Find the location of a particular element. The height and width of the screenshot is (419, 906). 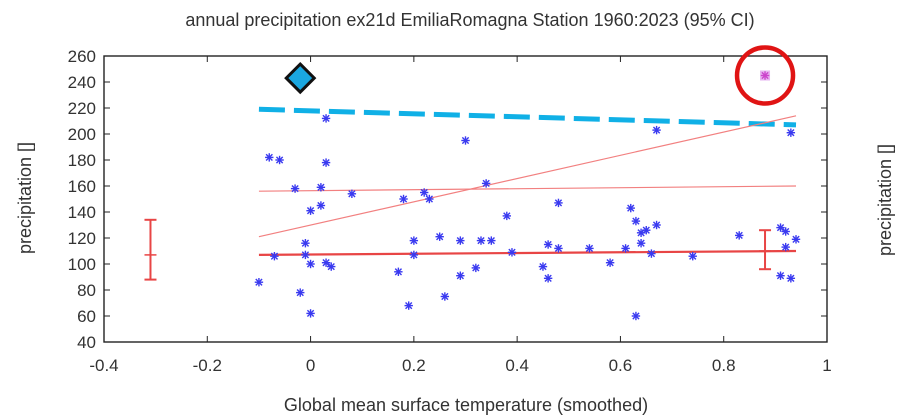

y-tick-label: 160 is located at coordinates (82, 186).